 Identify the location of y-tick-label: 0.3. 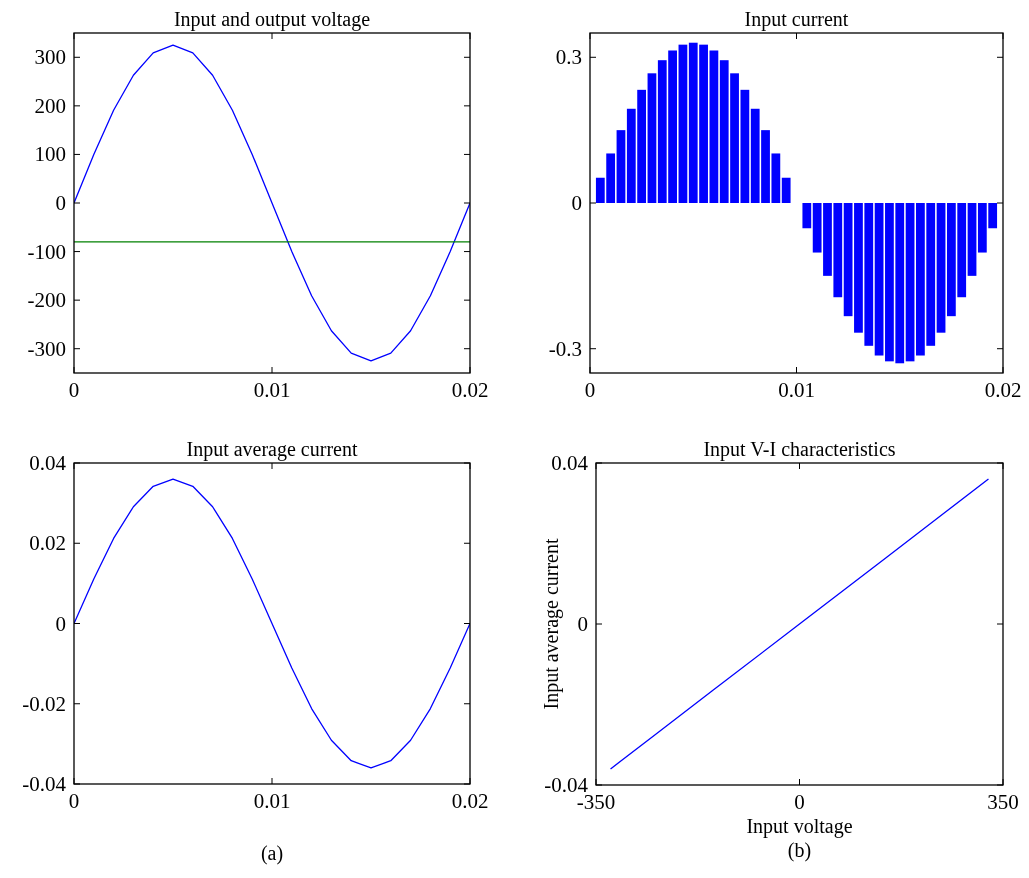
(568, 57).